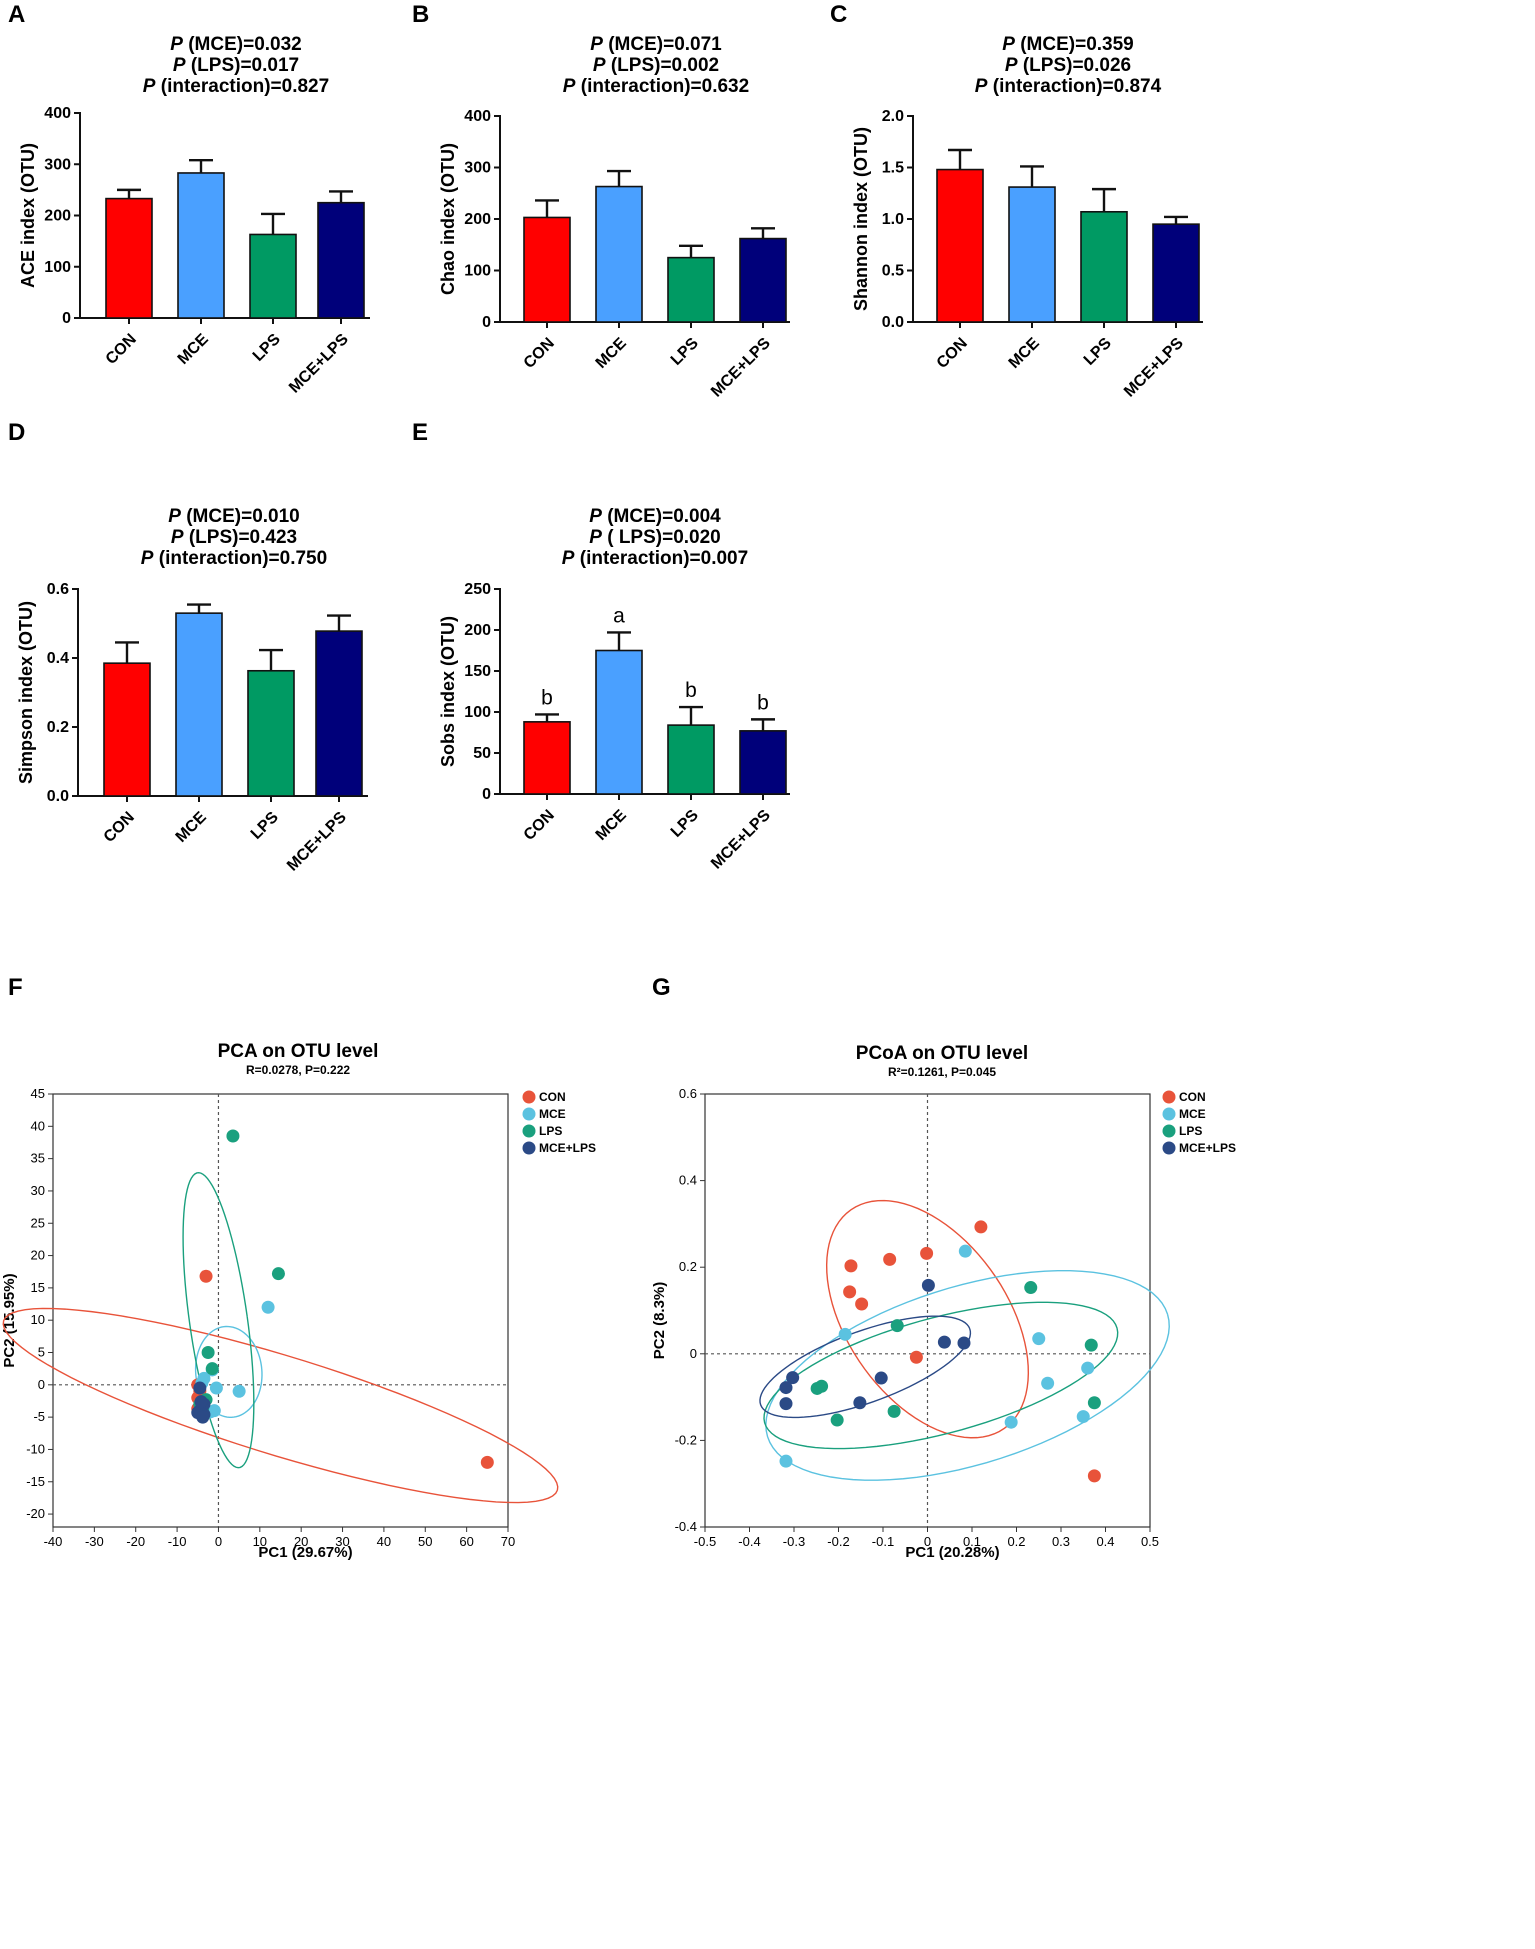 This screenshot has height=1949, width=1535. I want to click on y-tick-label: 20, so click(38, 1255).